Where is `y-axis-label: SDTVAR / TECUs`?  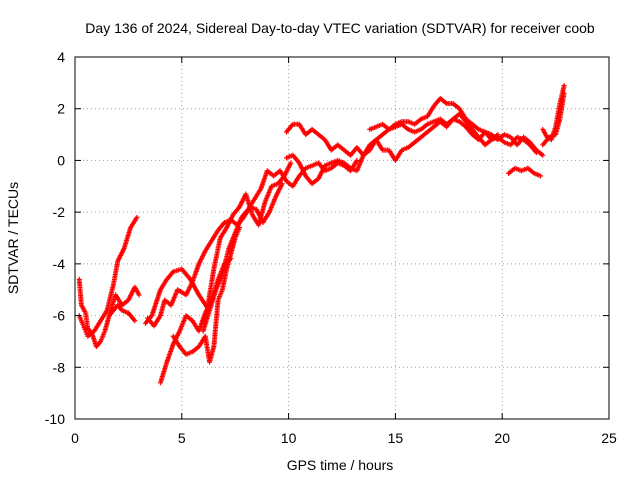 y-axis-label: SDTVAR / TECUs is located at coordinates (13, 238).